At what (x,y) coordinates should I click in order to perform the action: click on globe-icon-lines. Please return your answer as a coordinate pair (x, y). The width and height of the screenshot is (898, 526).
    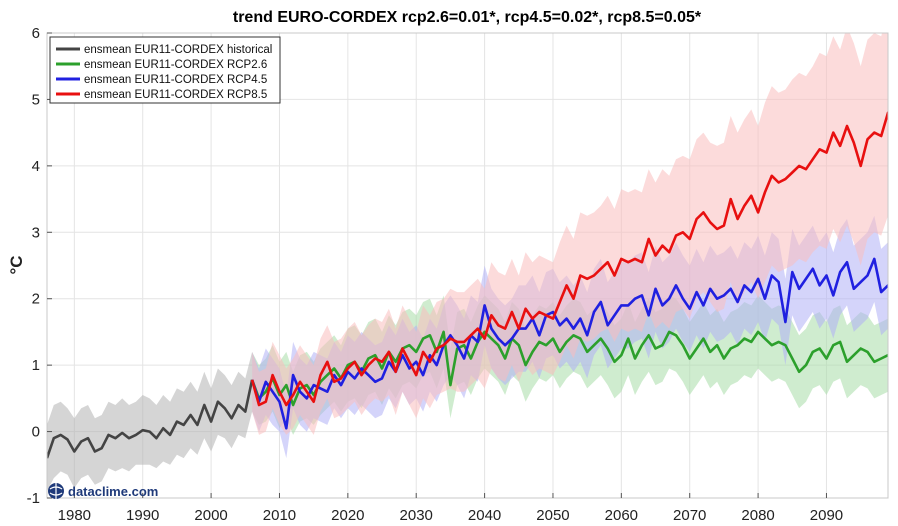
    Looking at the image, I should click on (56, 491).